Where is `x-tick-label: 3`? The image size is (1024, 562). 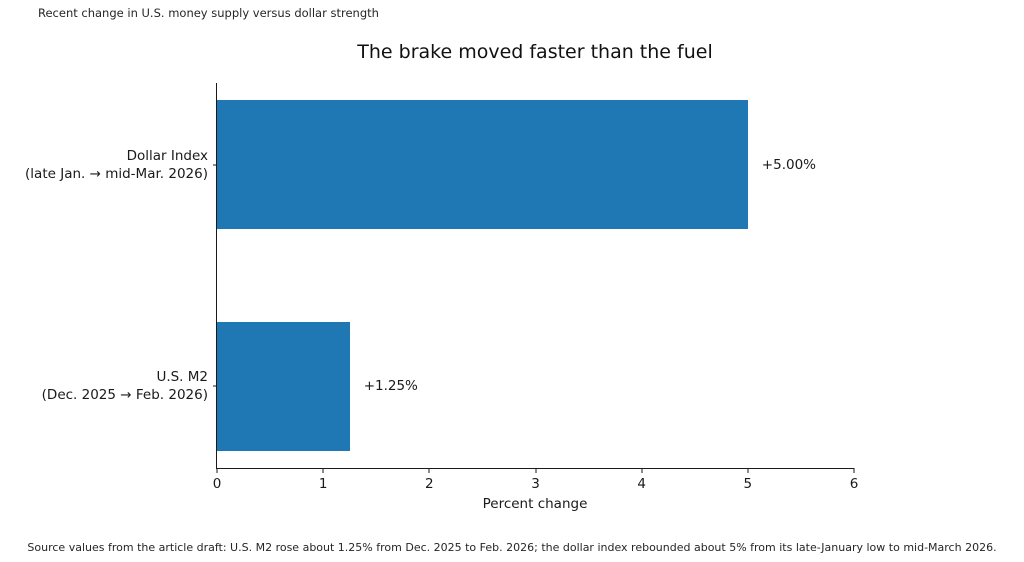 x-tick-label: 3 is located at coordinates (535, 484).